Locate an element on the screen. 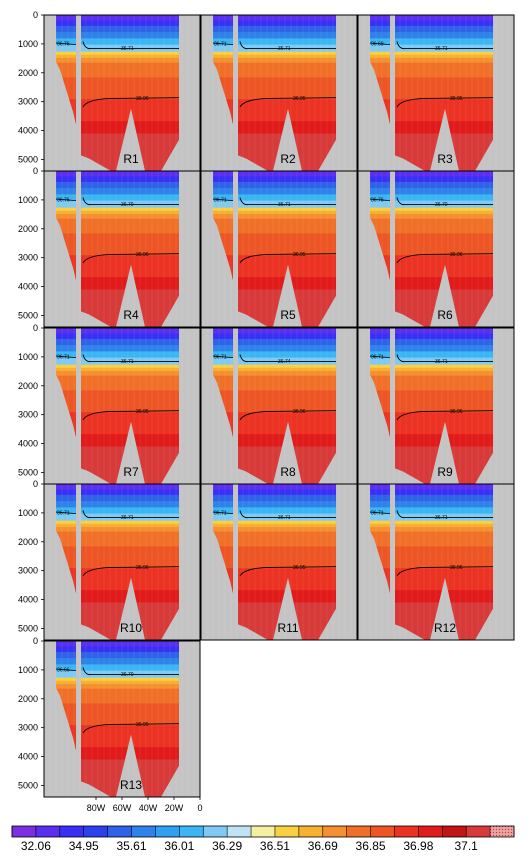 The width and height of the screenshot is (528, 861). panel-r7: 36.71 36.71 36.95 R7 is located at coordinates (122, 406).